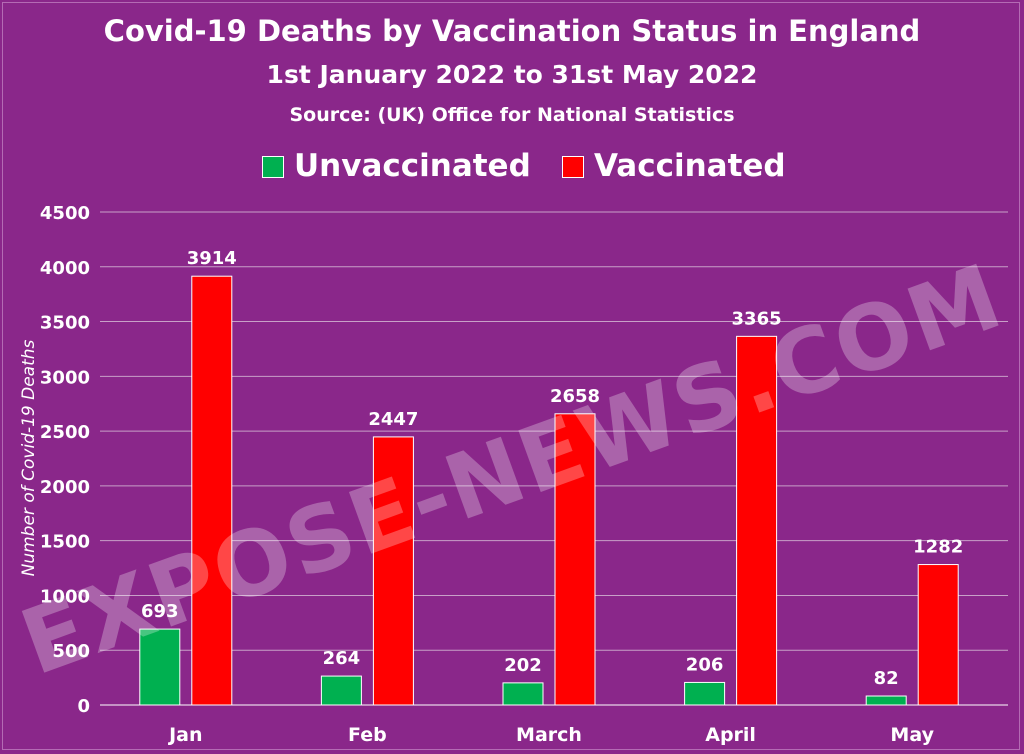 The image size is (1024, 754). What do you see at coordinates (29, 457) in the screenshot?
I see `y-axis-label: Number of Covid-19 Deaths` at bounding box center [29, 457].